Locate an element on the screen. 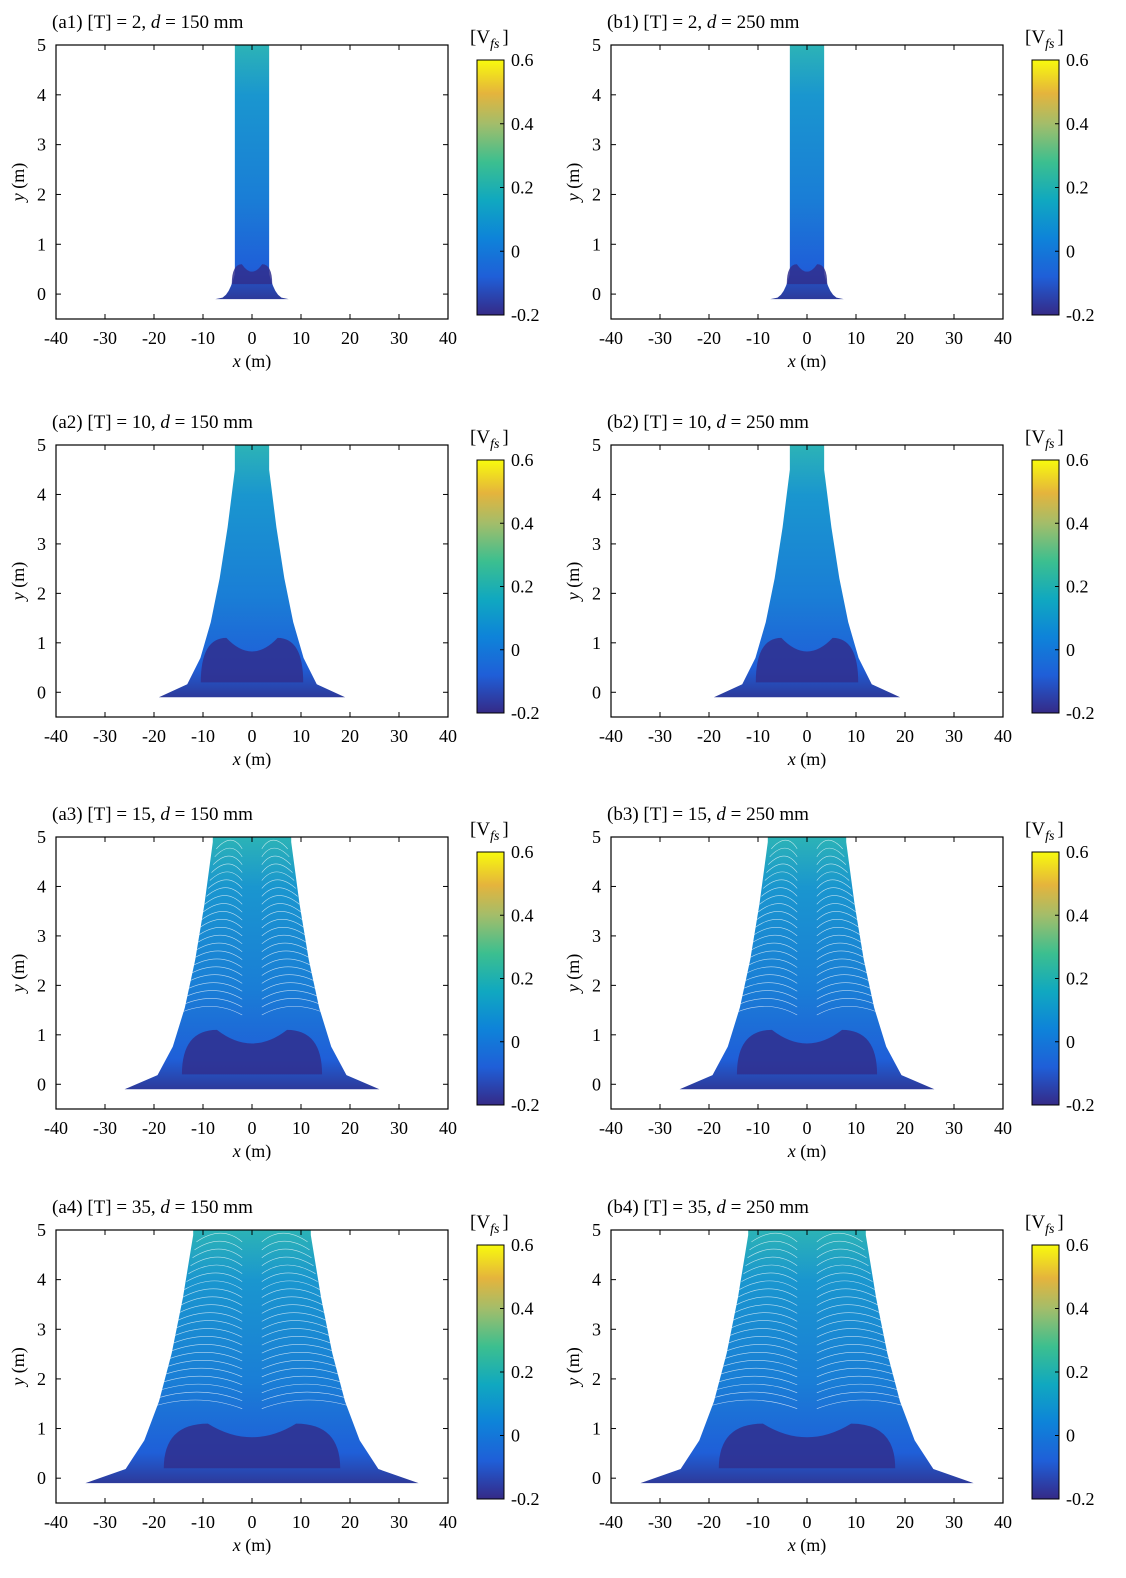 The image size is (1126, 1578). panel-title-prefix: (a3) [T] = 15, is located at coordinates (106, 814).